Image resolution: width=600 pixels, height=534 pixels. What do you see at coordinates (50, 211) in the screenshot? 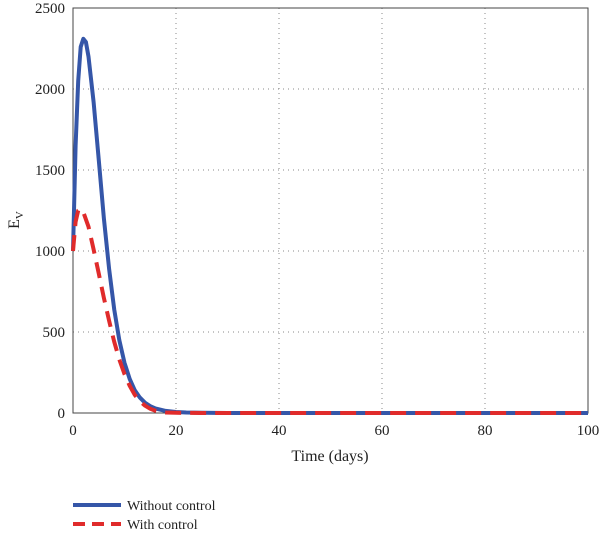
I see `y-tick-labels: 0 500 1000 1500 2000 2500` at bounding box center [50, 211].